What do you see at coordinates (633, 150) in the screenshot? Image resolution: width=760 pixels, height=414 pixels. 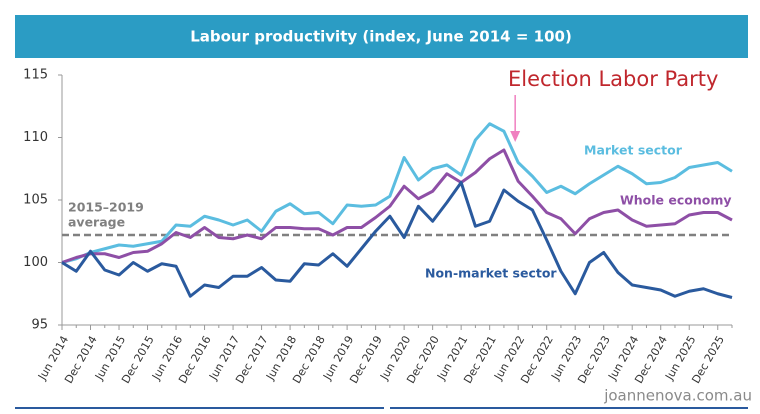 I see `series-label: Market sector` at bounding box center [633, 150].